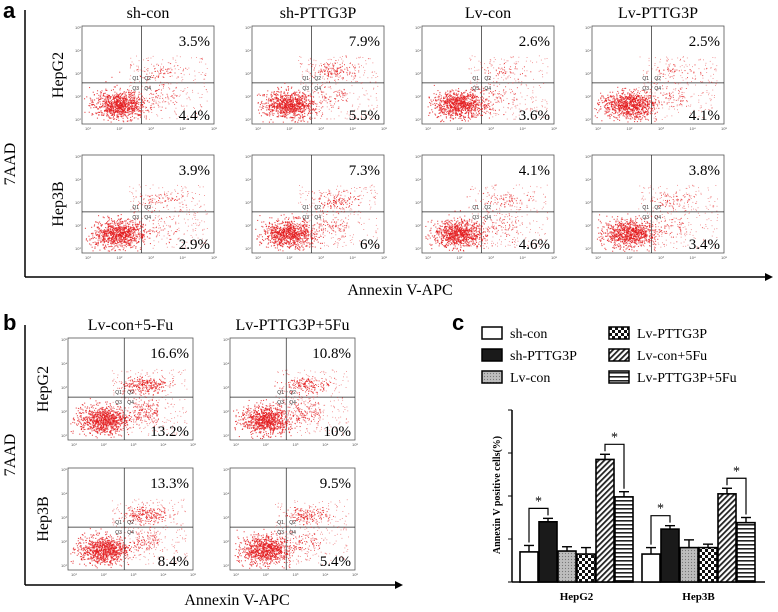 This screenshot has width=778, height=612. I want to click on lower-right-percent: 4.4%, so click(194, 116).